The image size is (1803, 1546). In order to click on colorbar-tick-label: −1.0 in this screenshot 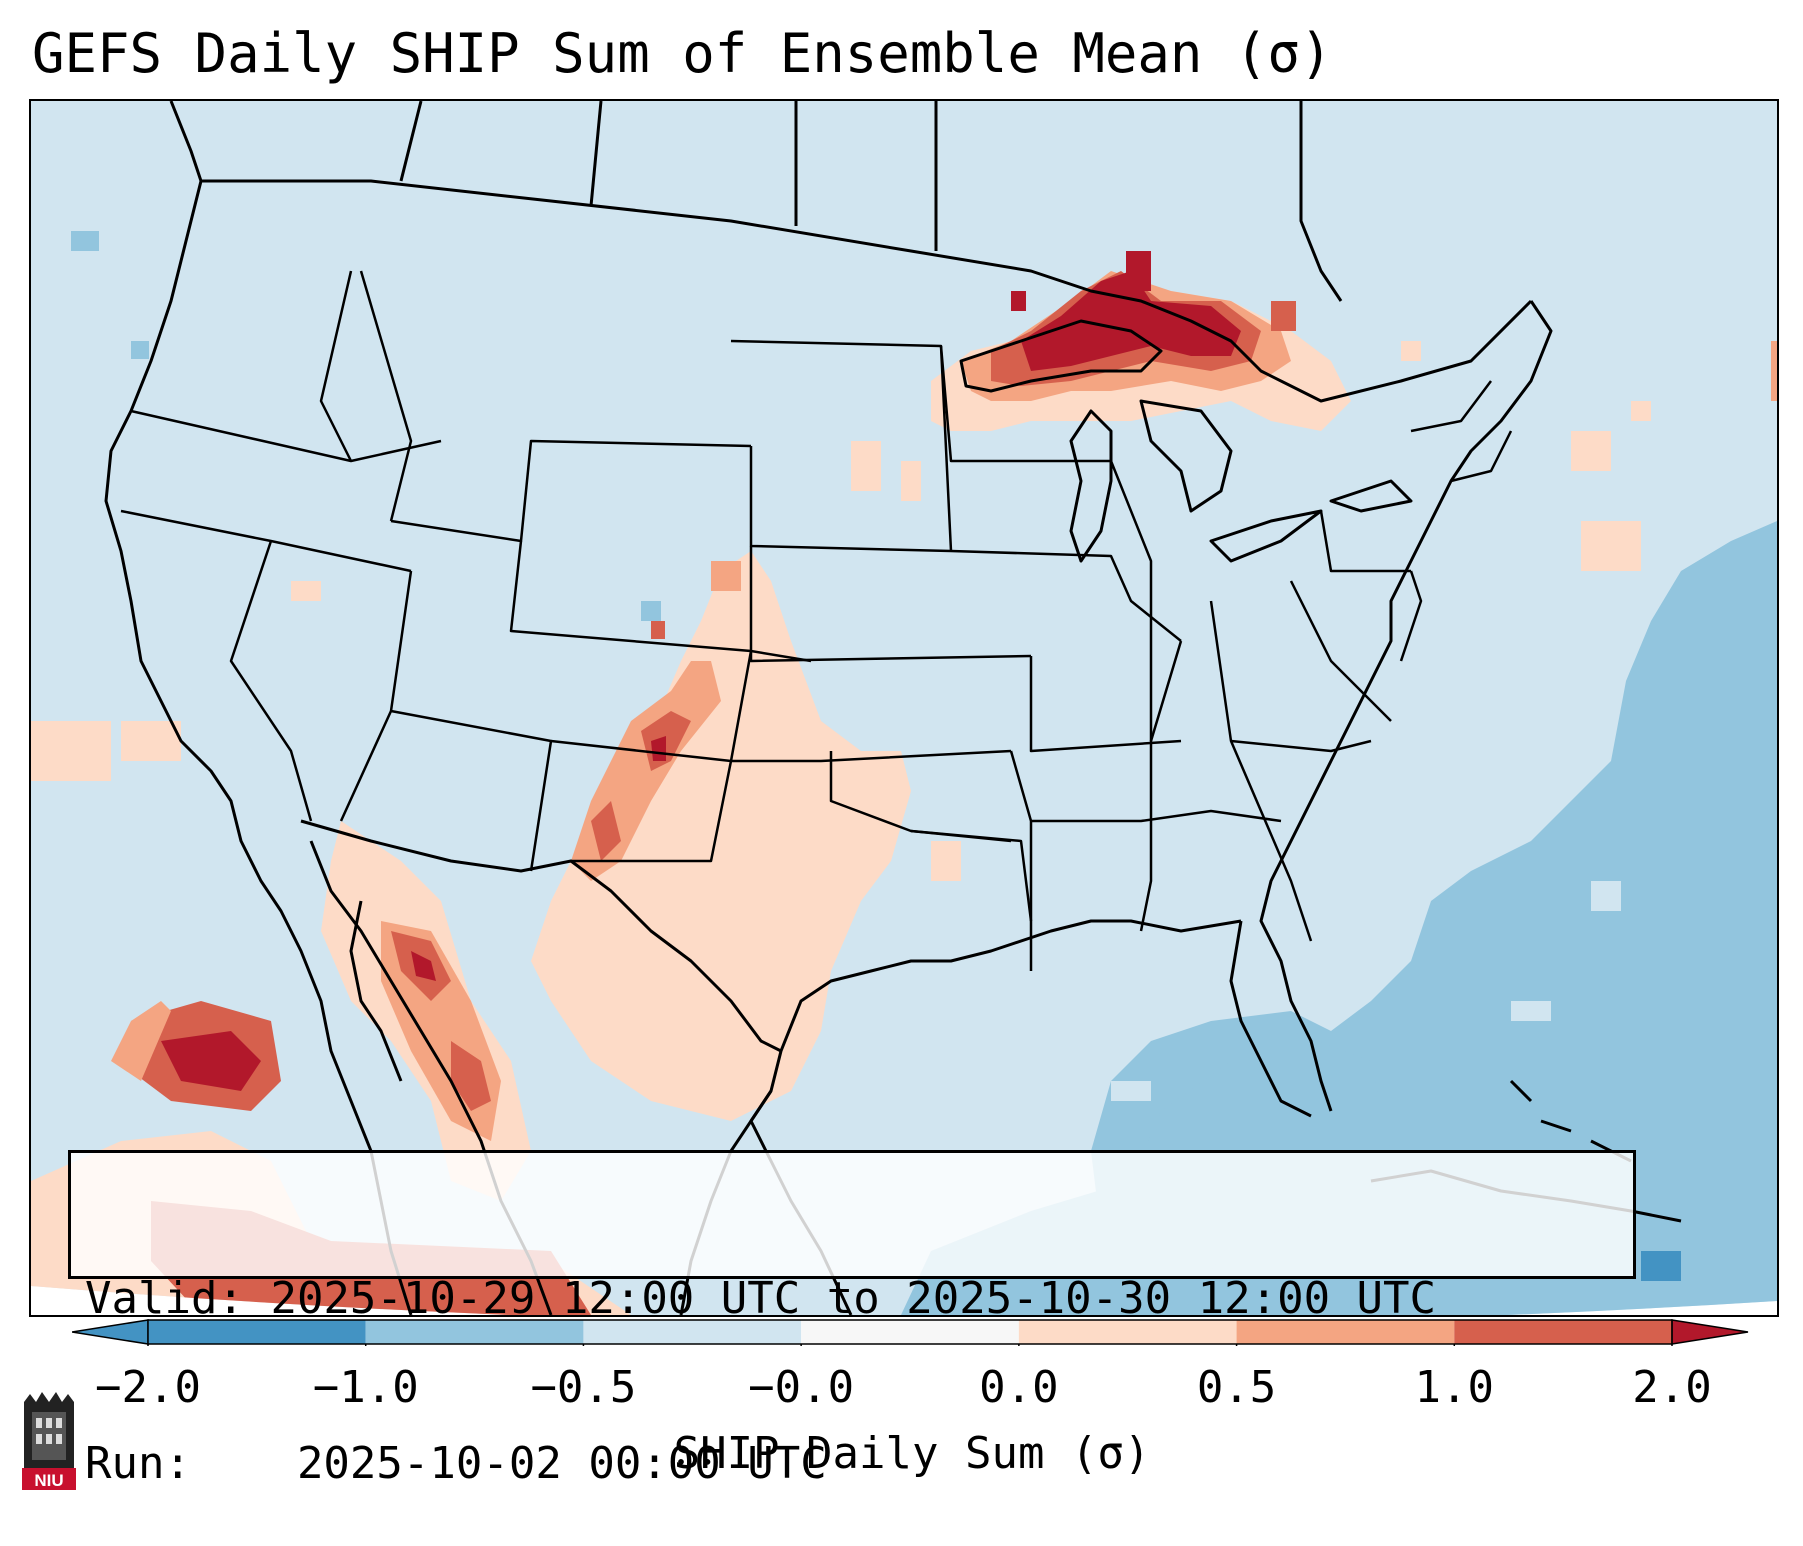, I will do `click(365, 1387)`.